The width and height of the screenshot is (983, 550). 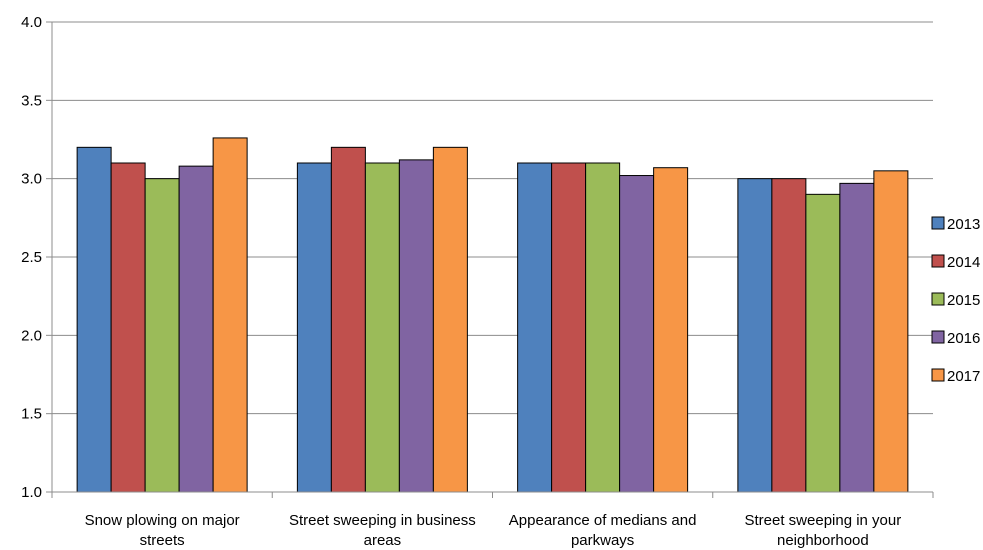 What do you see at coordinates (938, 375) in the screenshot?
I see `legend-swatch-2017` at bounding box center [938, 375].